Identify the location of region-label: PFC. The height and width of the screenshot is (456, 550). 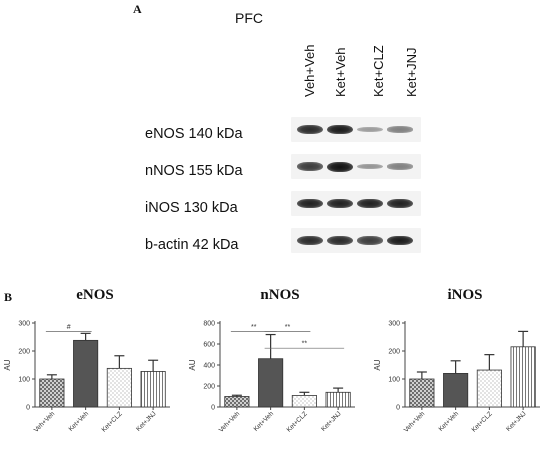
(249, 18).